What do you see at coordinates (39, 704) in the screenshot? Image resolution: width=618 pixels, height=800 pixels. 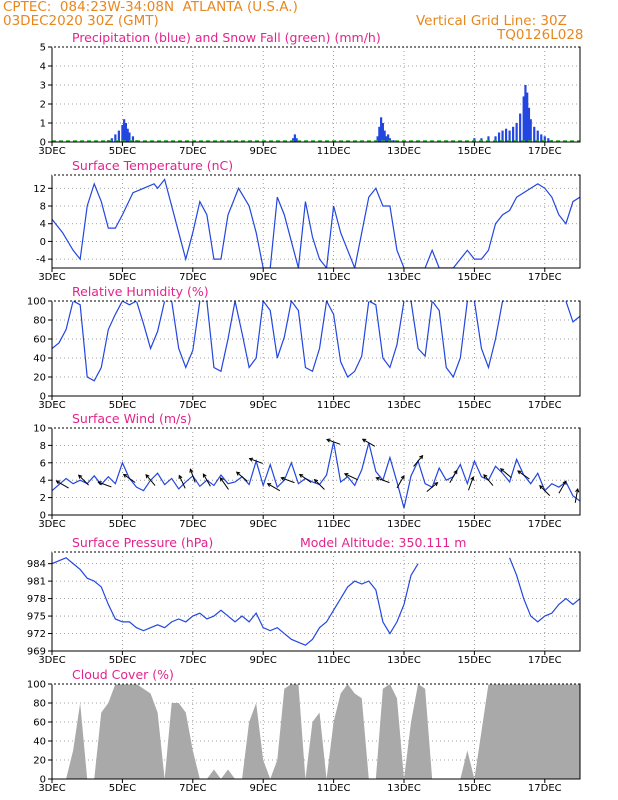 I see `y-tick-label: 80` at bounding box center [39, 704].